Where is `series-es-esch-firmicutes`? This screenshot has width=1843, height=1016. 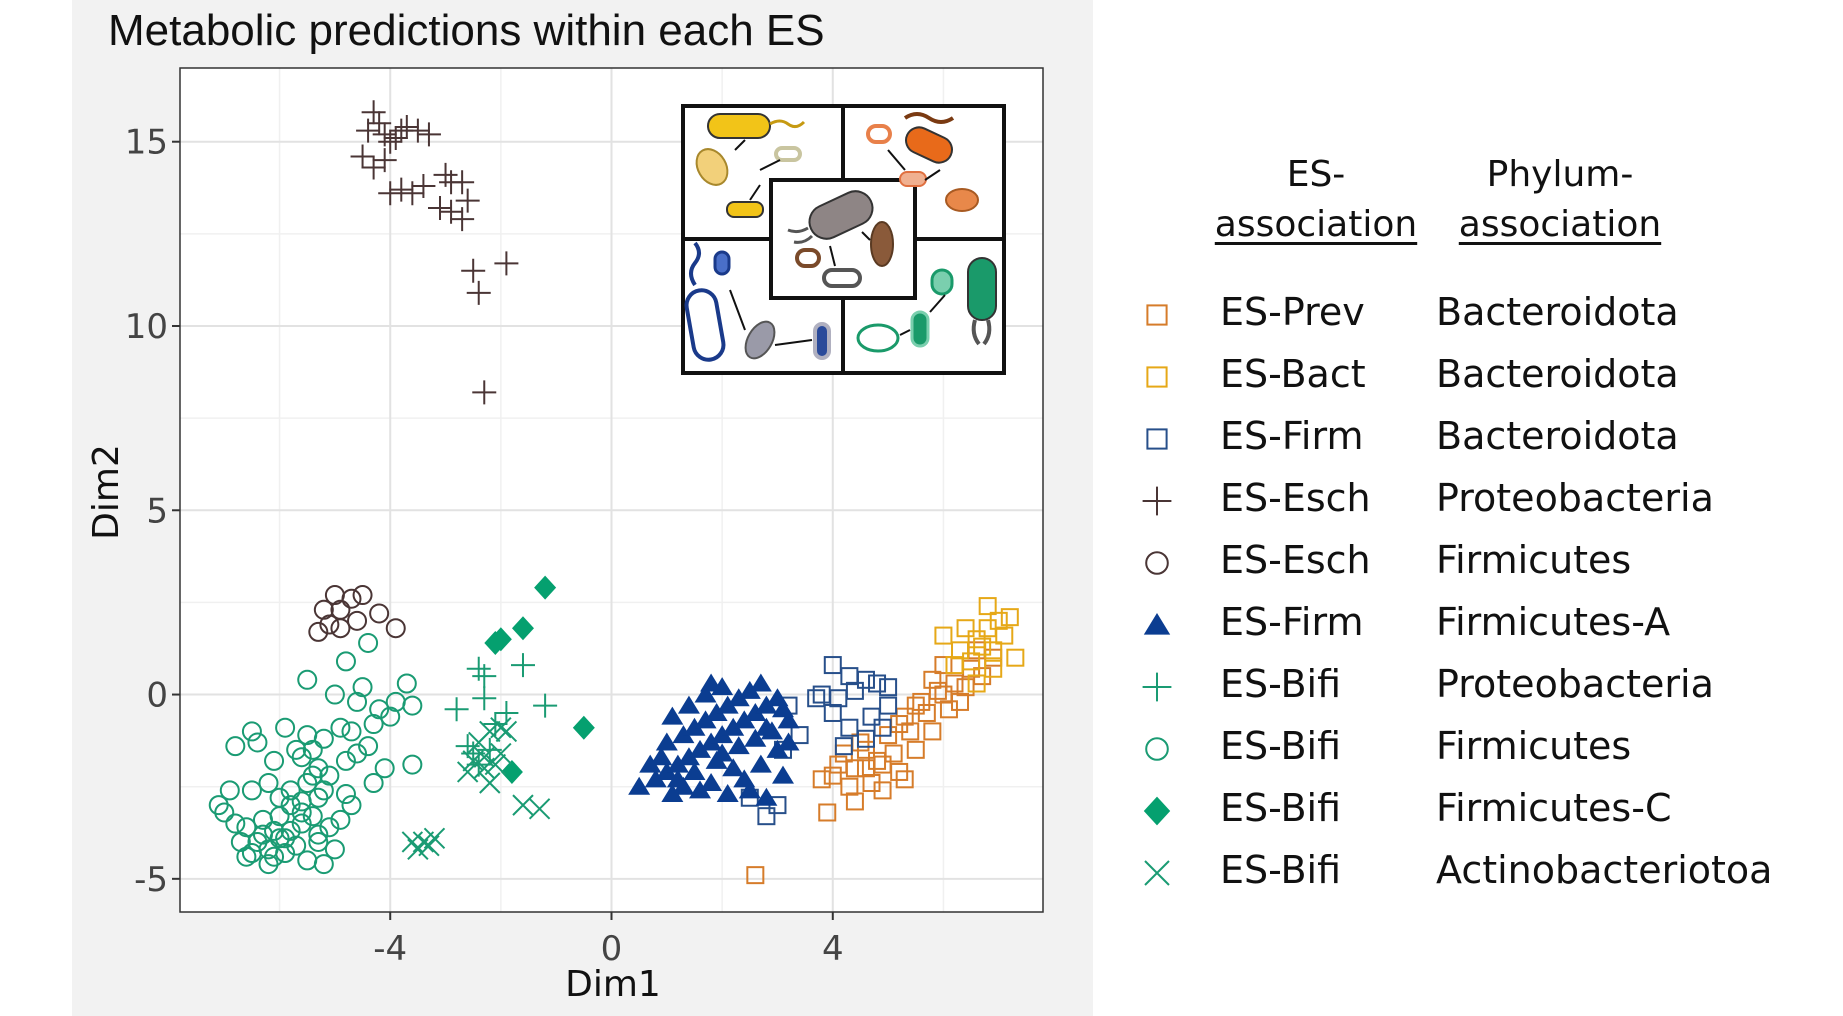 series-es-esch-firmicutes is located at coordinates (357, 613).